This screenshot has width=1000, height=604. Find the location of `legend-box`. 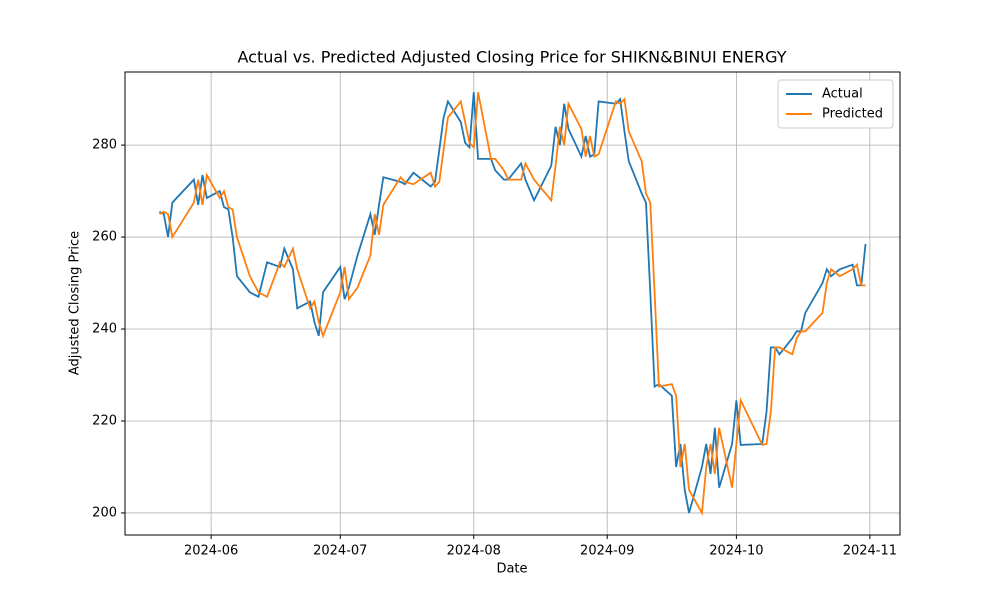

legend-box is located at coordinates (835, 104).